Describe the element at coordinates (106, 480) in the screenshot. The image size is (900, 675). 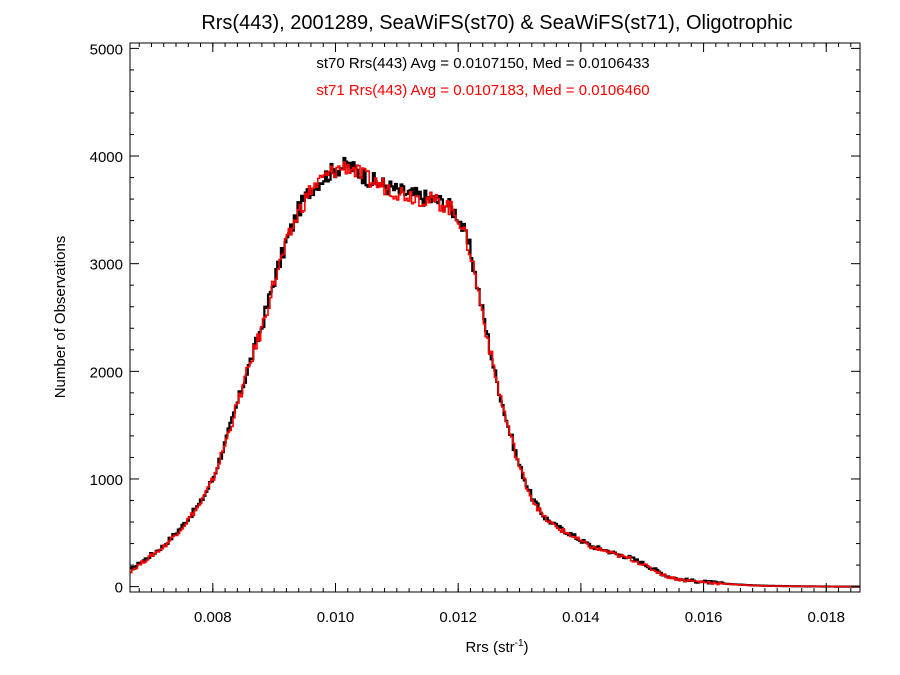
I see `y-tick-label: 1000` at that location.